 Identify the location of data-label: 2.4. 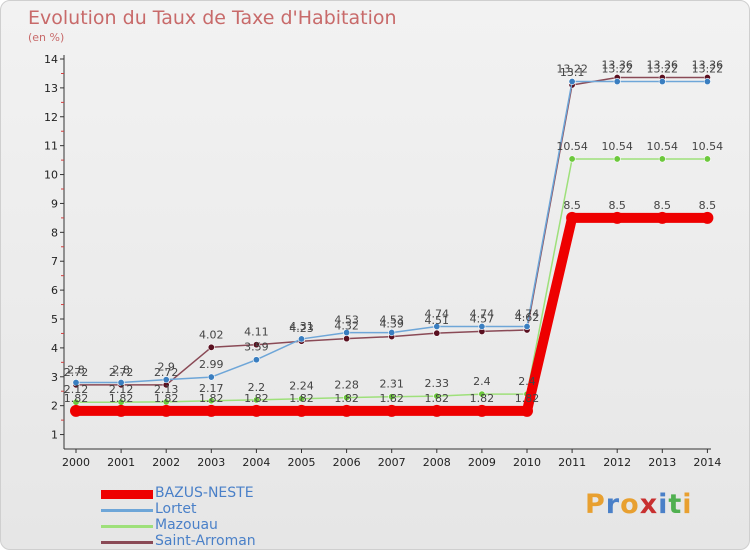
(482, 381).